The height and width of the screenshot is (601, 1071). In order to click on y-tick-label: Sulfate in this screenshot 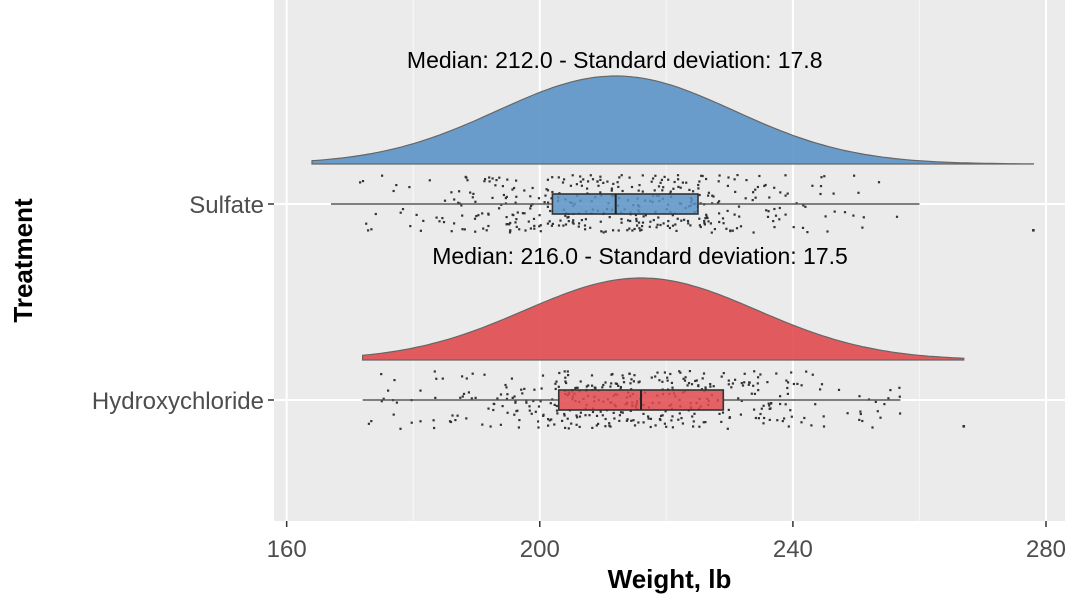, I will do `click(226, 205)`.